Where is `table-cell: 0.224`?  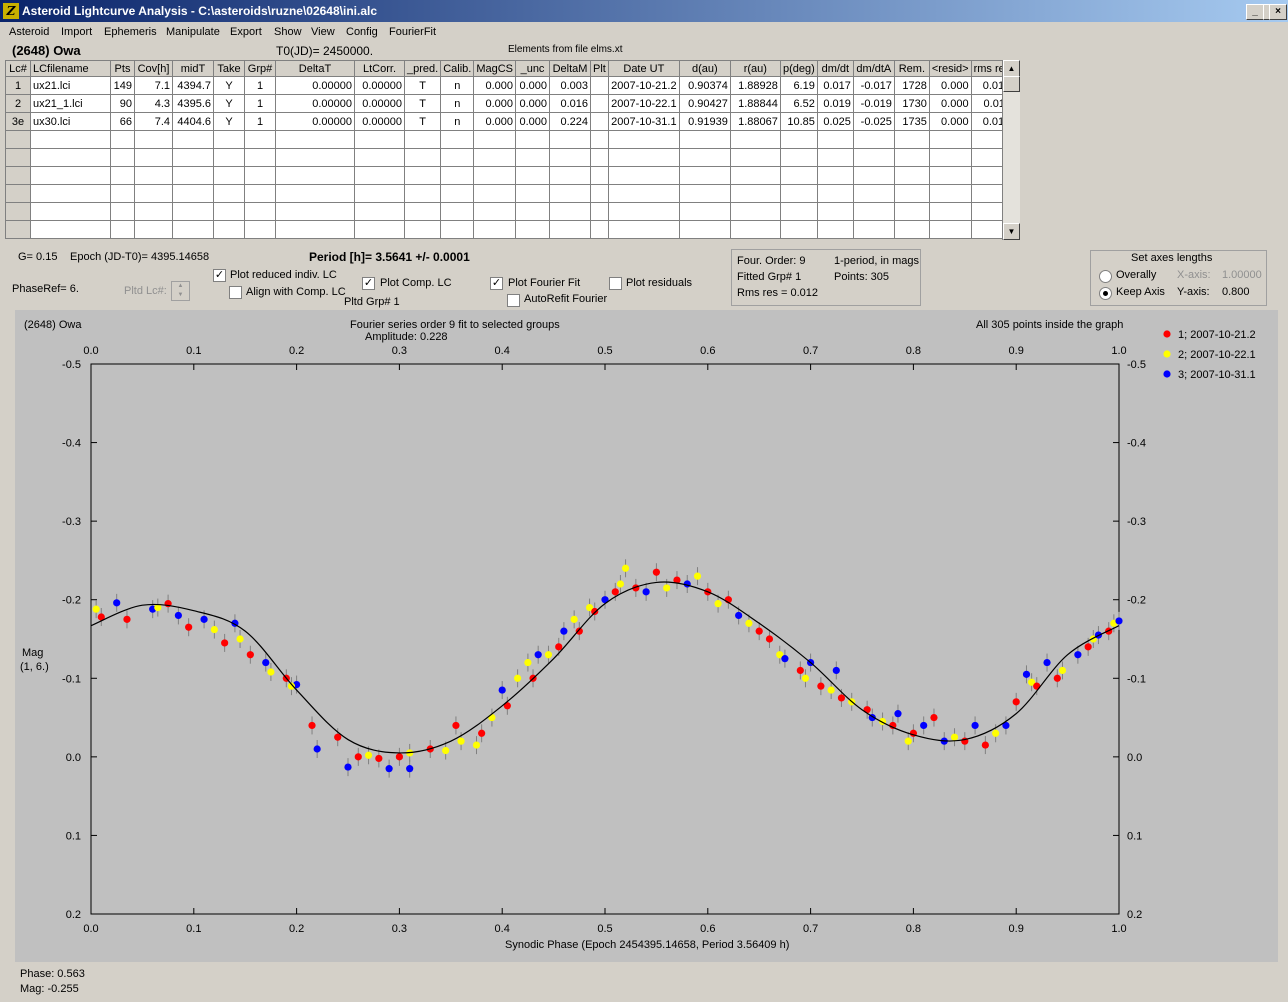 table-cell: 0.224 is located at coordinates (570, 121).